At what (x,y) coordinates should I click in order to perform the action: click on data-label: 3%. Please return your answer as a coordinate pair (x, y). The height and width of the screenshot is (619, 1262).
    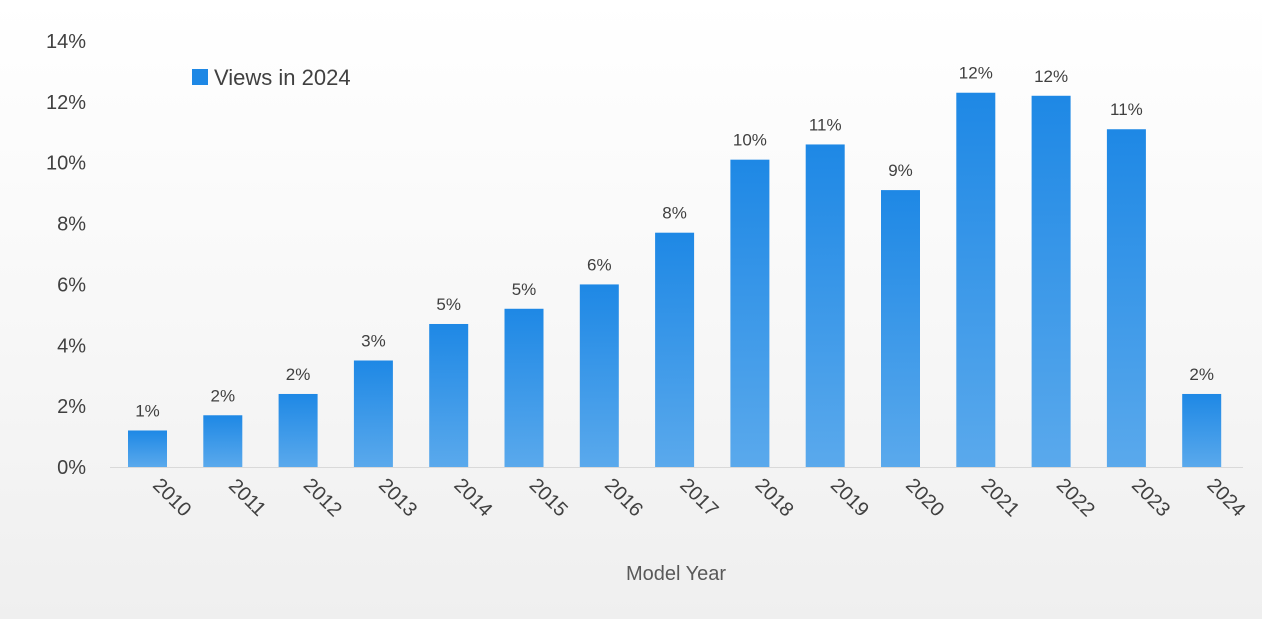
    Looking at the image, I should click on (373, 341).